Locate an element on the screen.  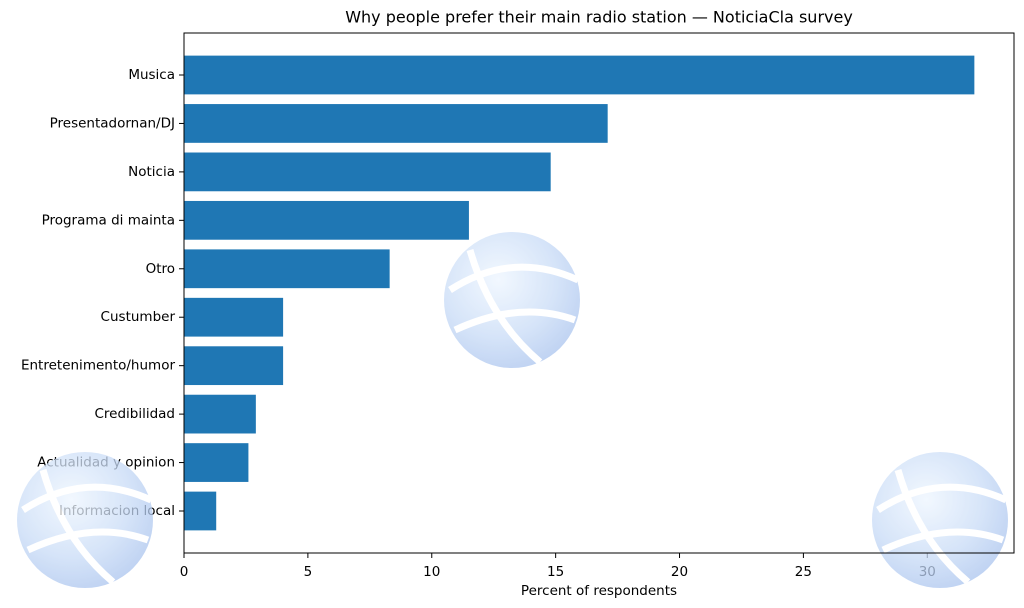
x-tick-label: 10 is located at coordinates (431, 572).